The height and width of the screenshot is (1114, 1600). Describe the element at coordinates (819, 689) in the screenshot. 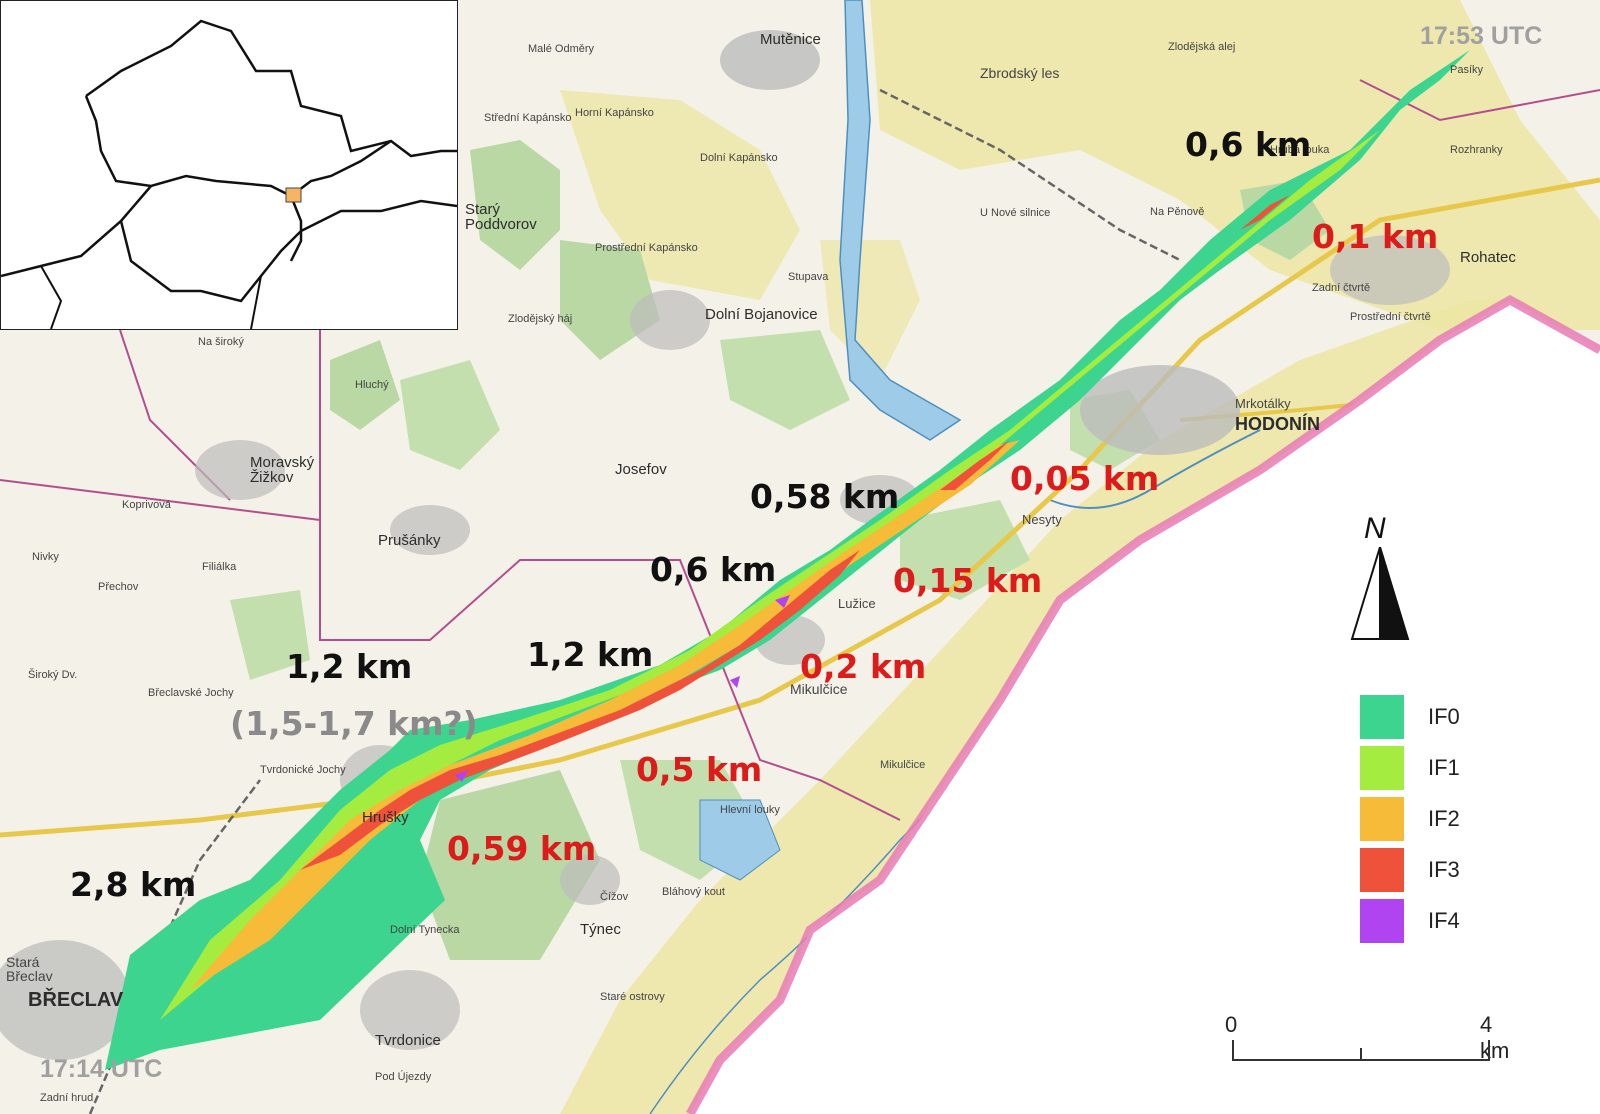

I see `place-mikulcice: Mikulčice` at that location.